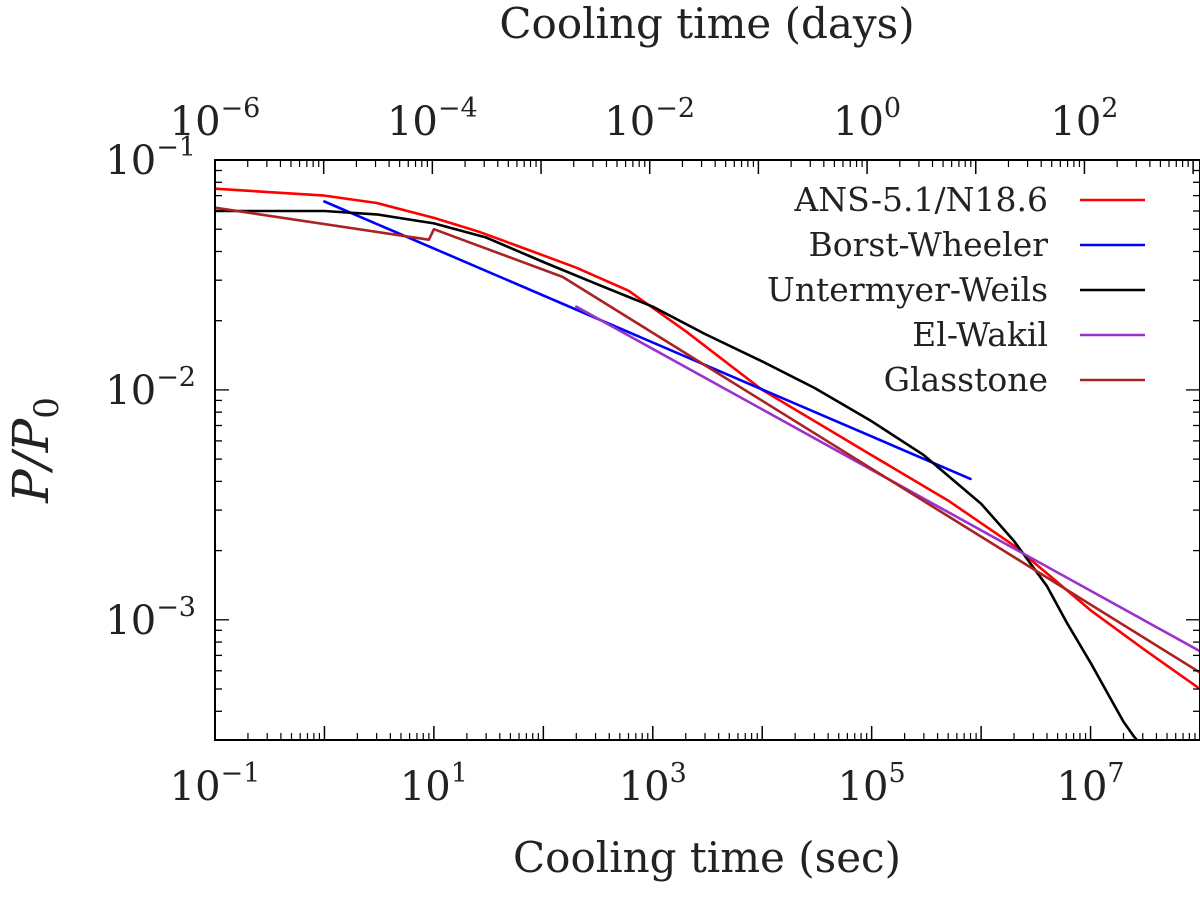 The height and width of the screenshot is (902, 1200). Describe the element at coordinates (150, 158) in the screenshot. I see `y-tick-label: 10⁻¹` at that location.